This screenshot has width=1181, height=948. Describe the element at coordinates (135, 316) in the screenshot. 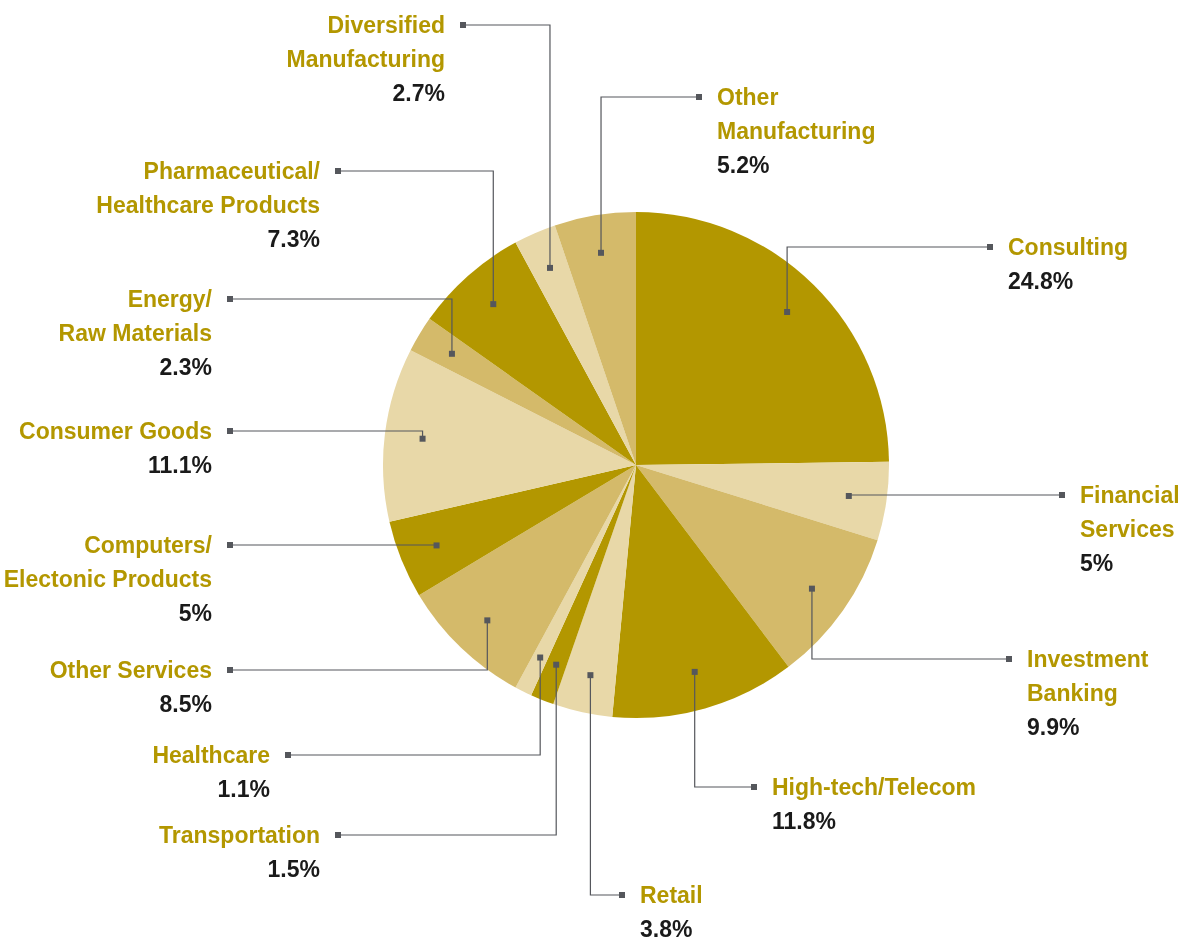

I see `slice-label: Energy/ Raw Materials` at that location.